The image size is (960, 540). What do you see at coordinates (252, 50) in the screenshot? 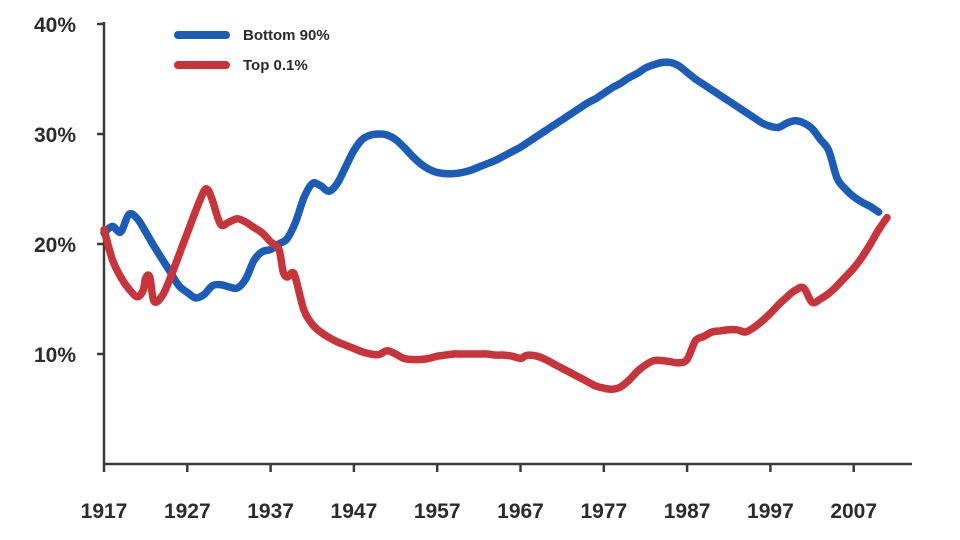
I see `legend: Bottom 90% Top 0.1%` at bounding box center [252, 50].